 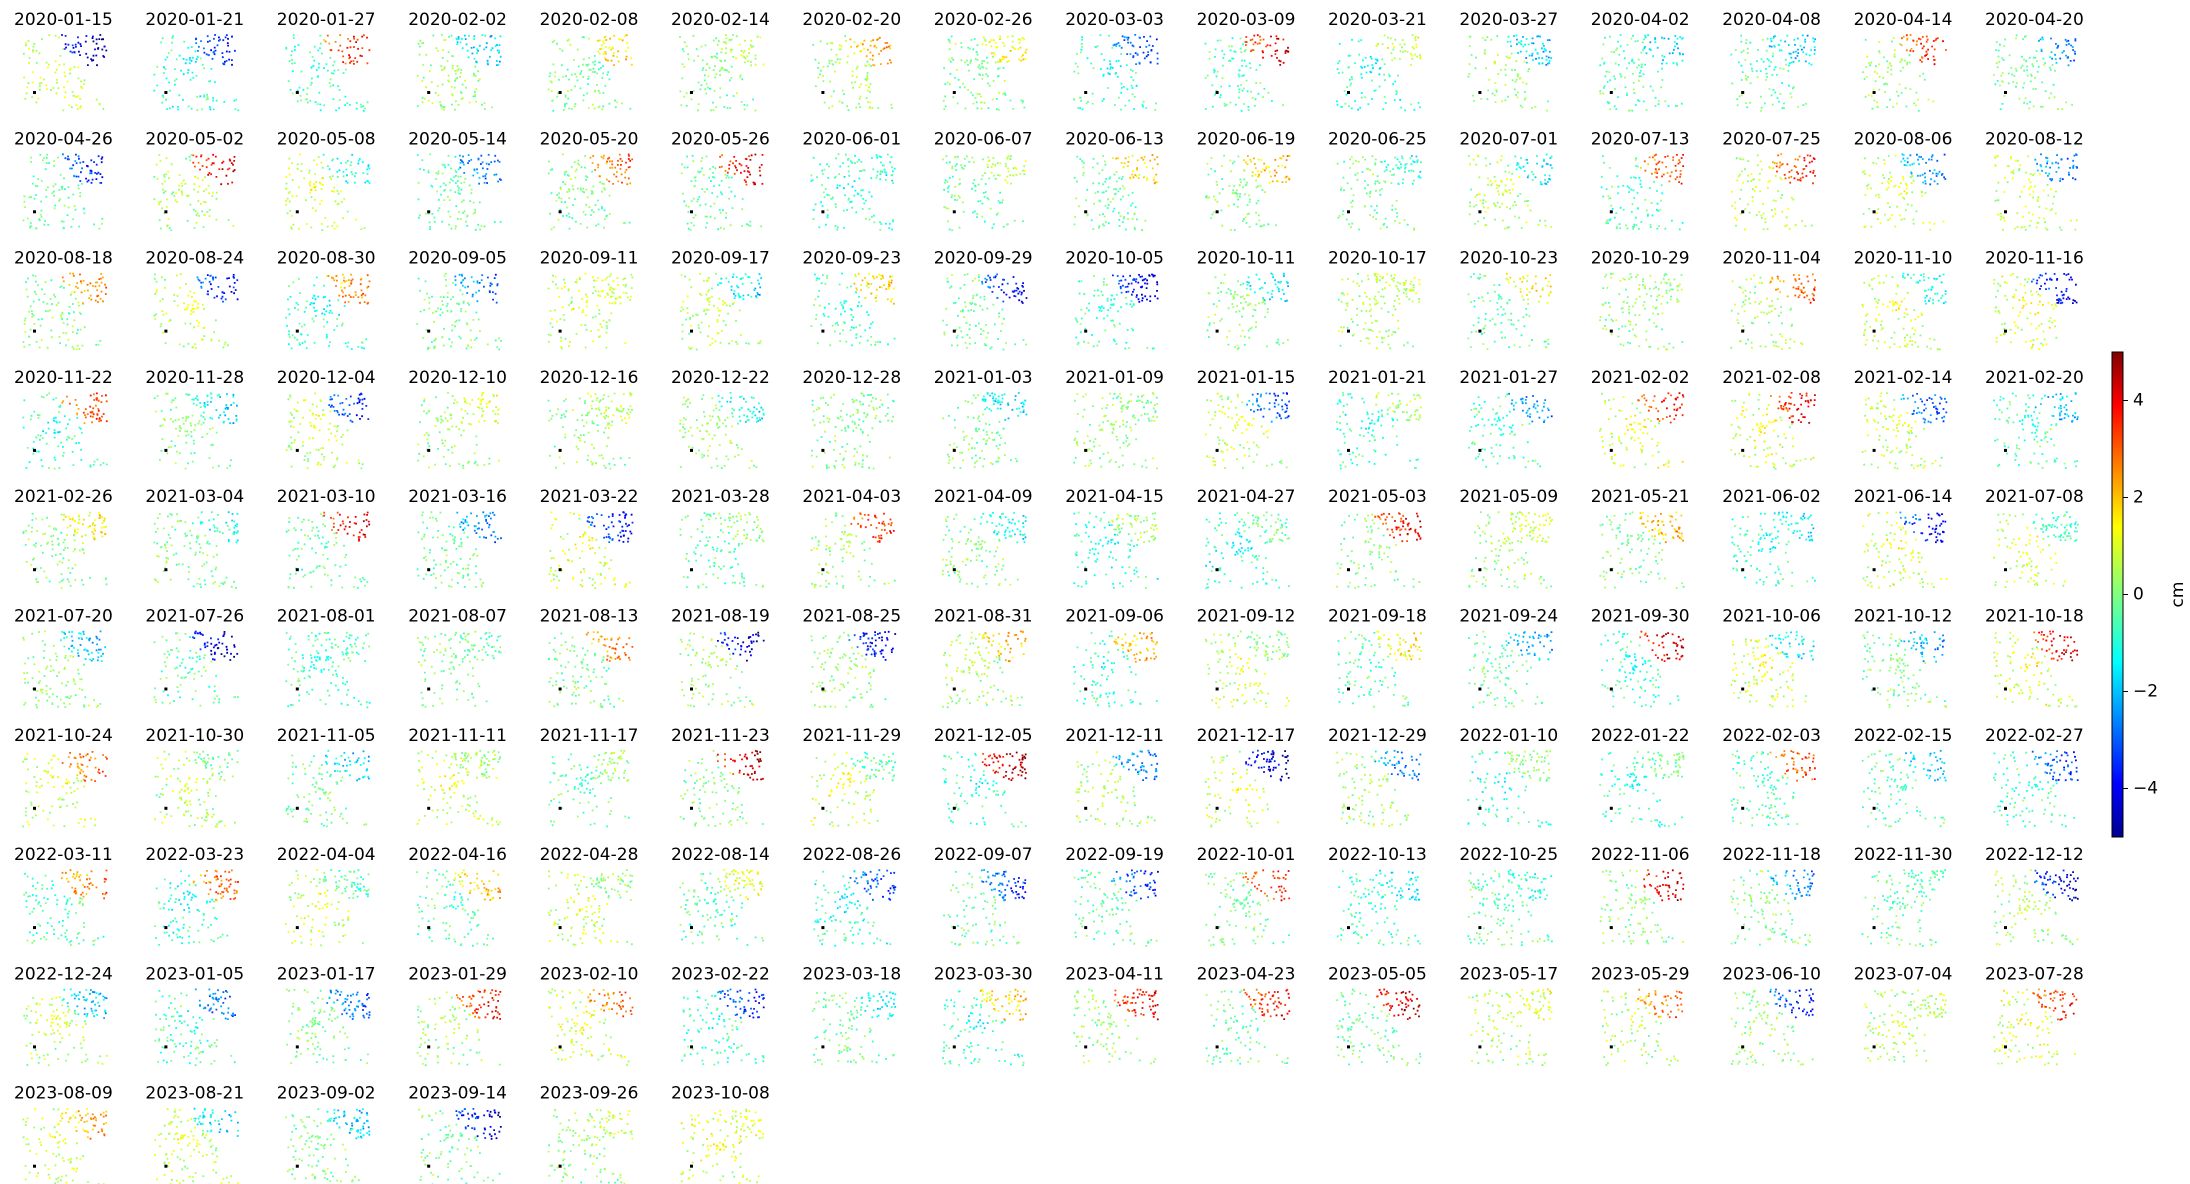 I want to click on panel-title: 2020-07-13, so click(x=1640, y=139).